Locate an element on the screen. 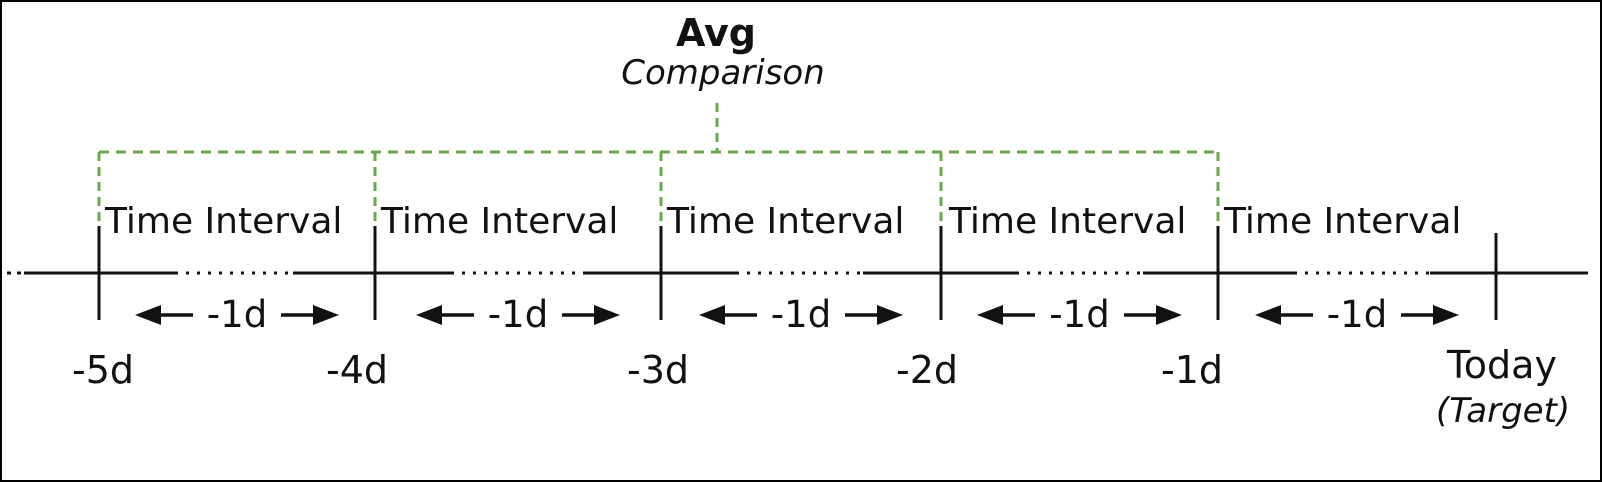  tick-label: -2d is located at coordinates (927, 370).